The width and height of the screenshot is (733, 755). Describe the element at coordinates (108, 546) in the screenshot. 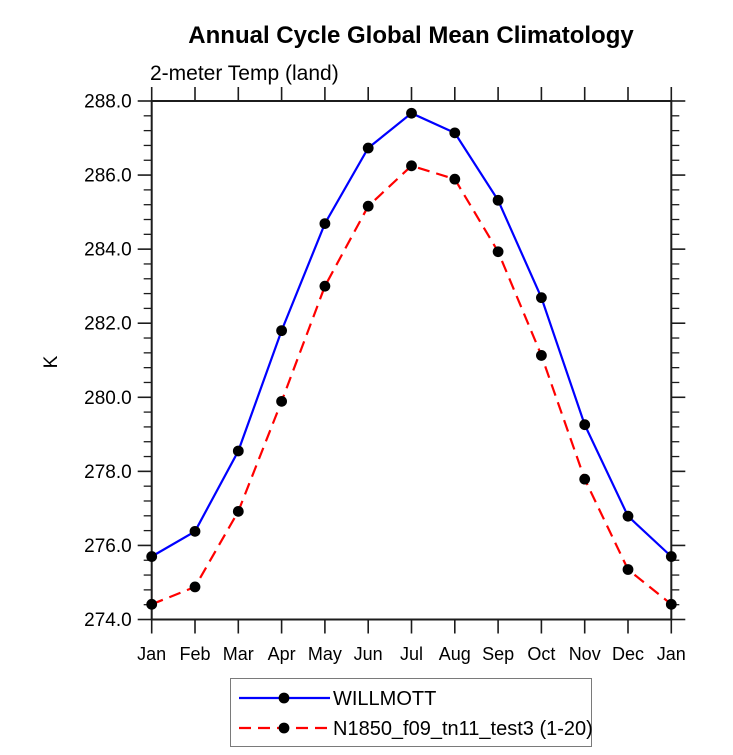

I see `y-tick-label: 276.0` at that location.